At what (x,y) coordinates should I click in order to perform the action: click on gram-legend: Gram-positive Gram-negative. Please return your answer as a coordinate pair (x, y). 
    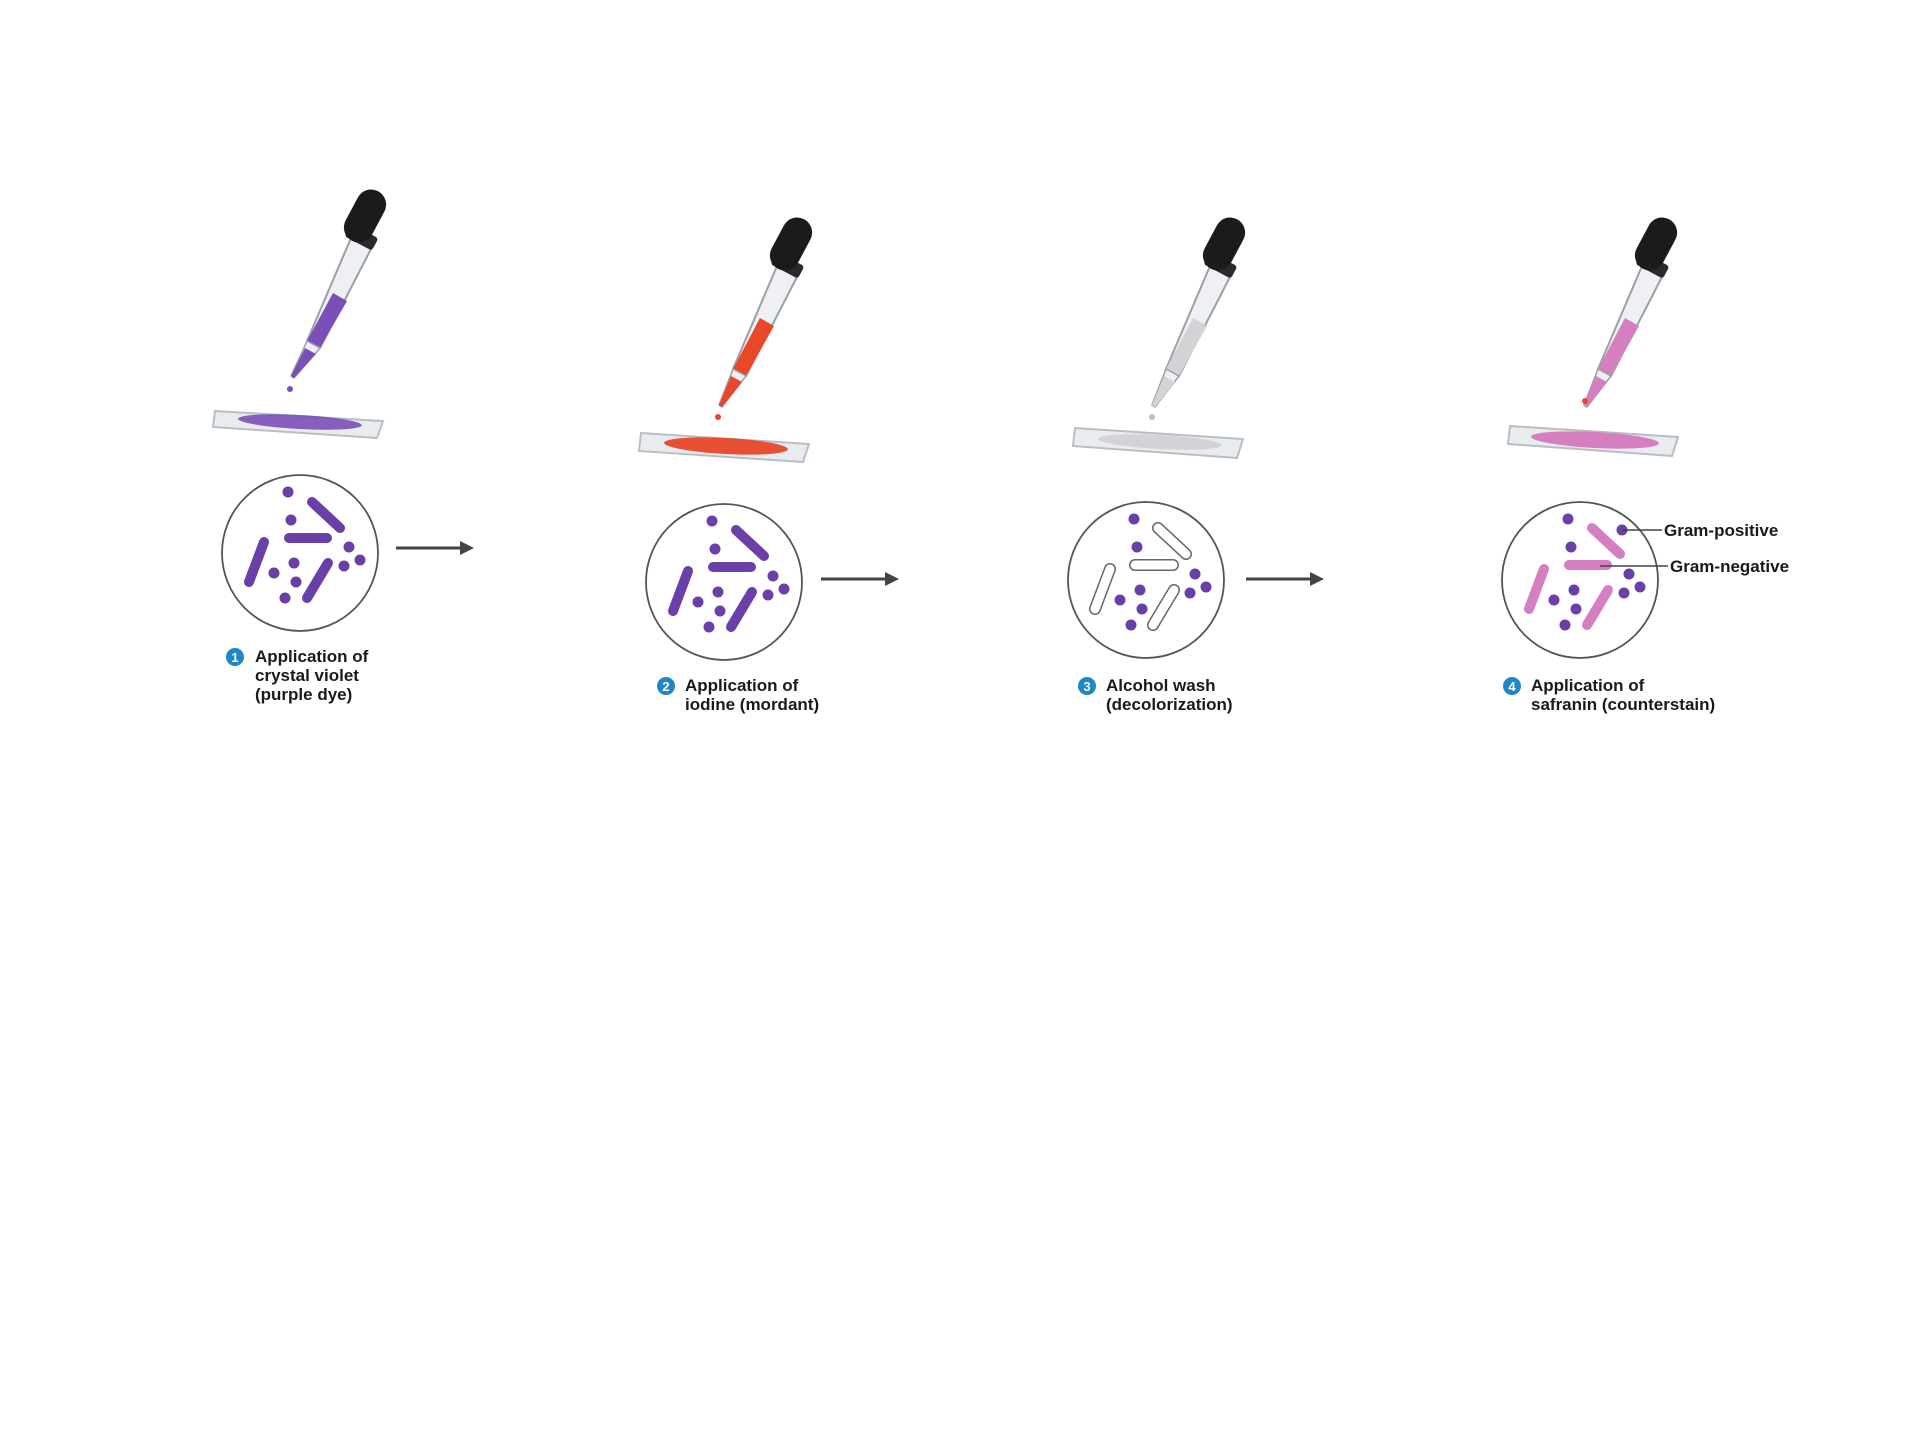
    Looking at the image, I should click on (1694, 548).